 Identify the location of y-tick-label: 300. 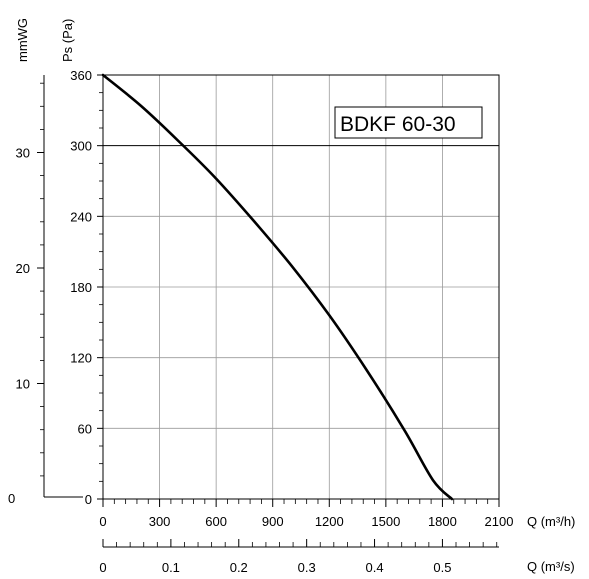
(81, 146).